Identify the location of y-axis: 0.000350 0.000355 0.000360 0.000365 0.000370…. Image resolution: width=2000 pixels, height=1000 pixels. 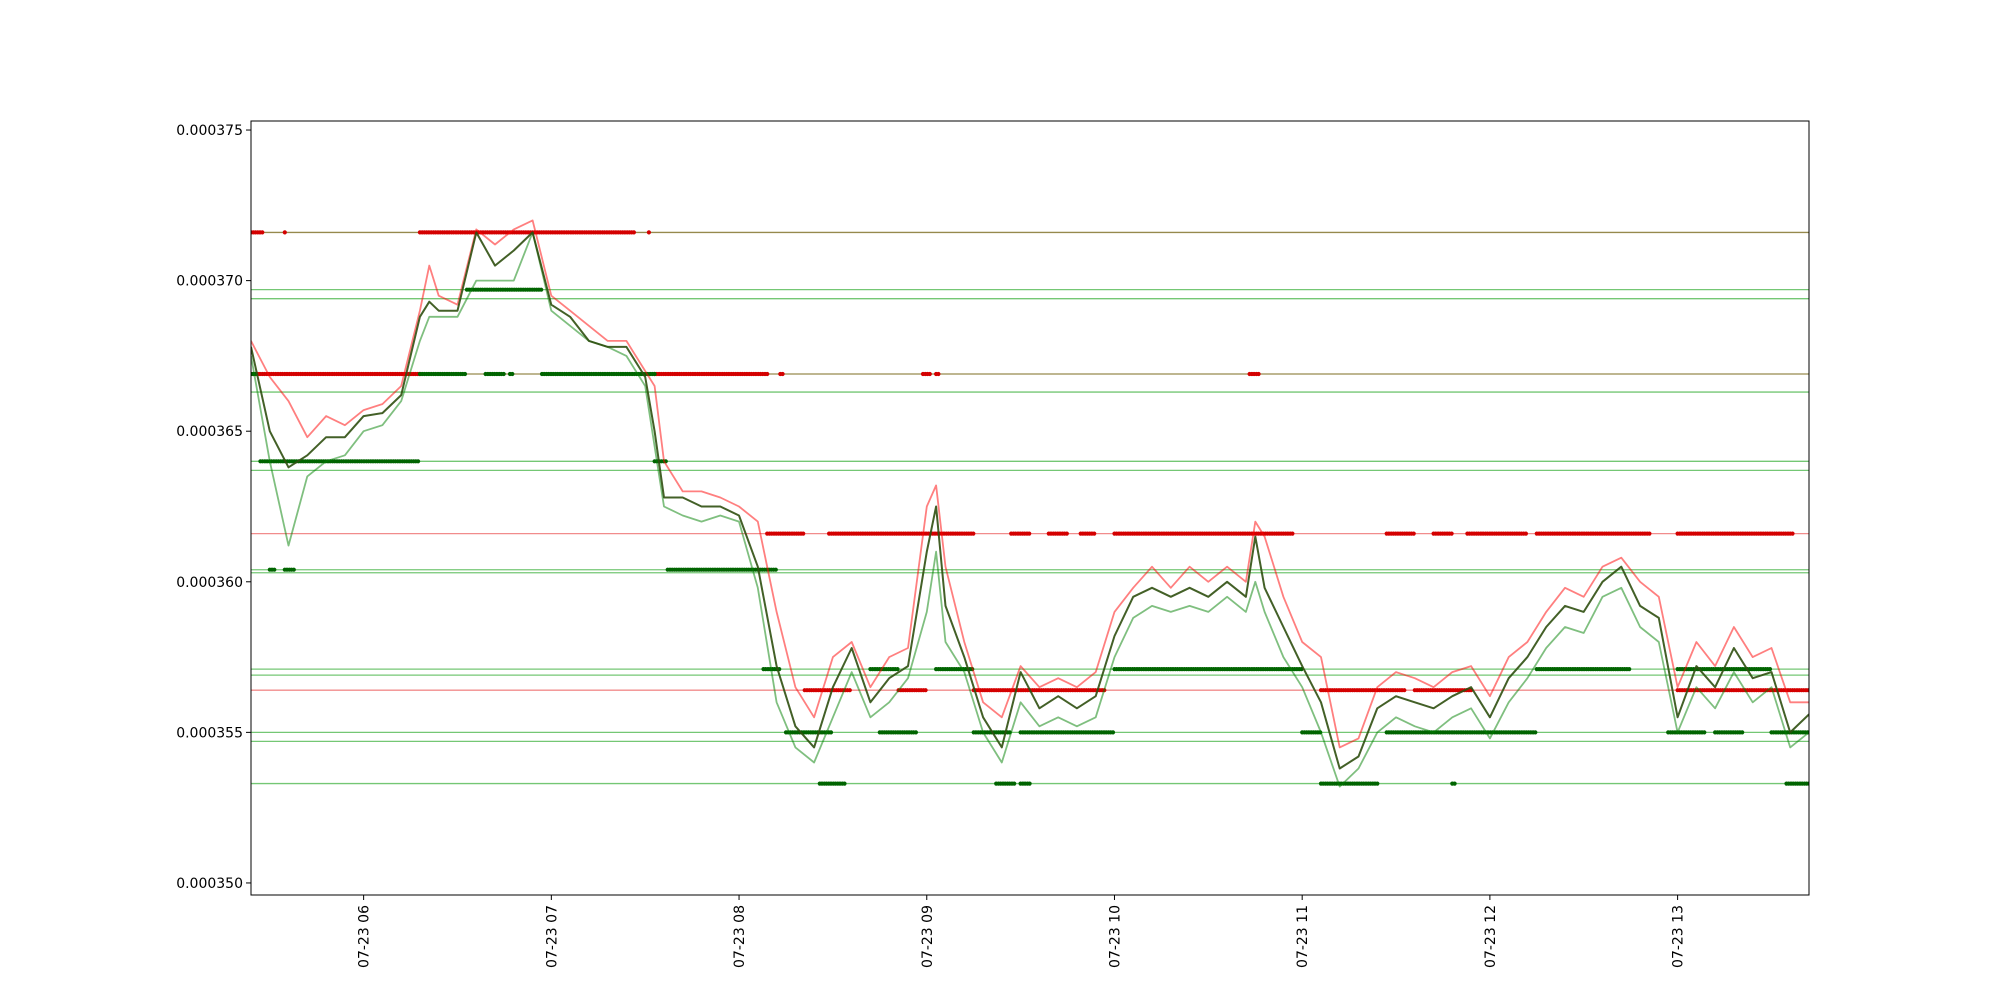
(213, 507).